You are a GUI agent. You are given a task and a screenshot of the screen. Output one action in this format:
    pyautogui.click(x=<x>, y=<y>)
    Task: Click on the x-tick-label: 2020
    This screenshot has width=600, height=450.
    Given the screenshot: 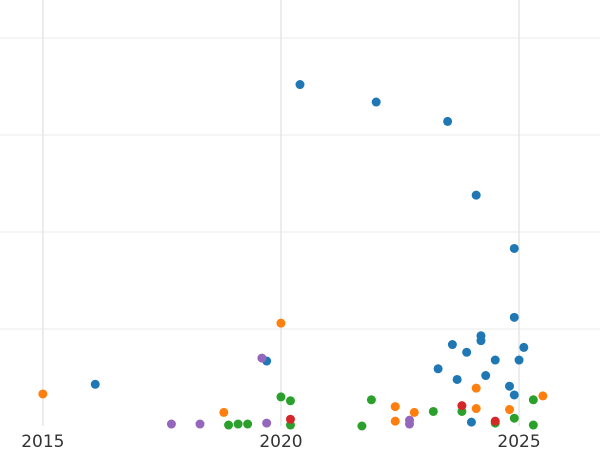 What is the action you would take?
    pyautogui.click(x=280, y=441)
    